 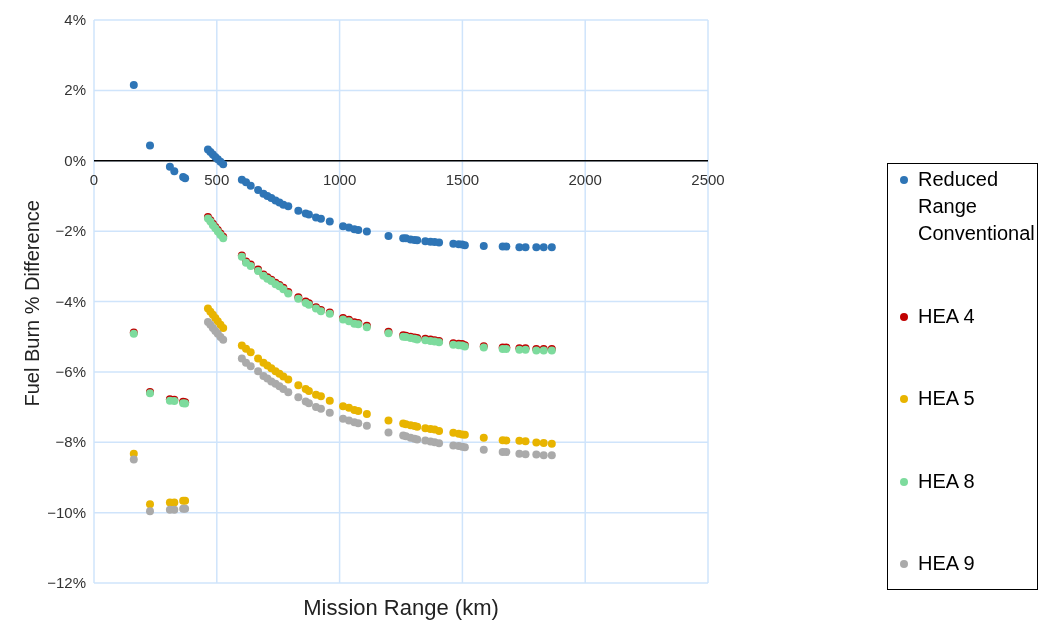 I want to click on y-tick-label: −12%, so click(x=66, y=582).